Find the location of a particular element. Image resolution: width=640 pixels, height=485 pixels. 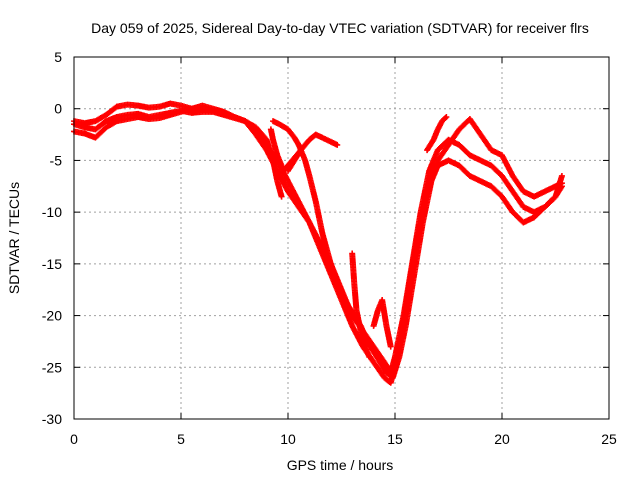

y-tick-label: -5 is located at coordinates (56, 160).